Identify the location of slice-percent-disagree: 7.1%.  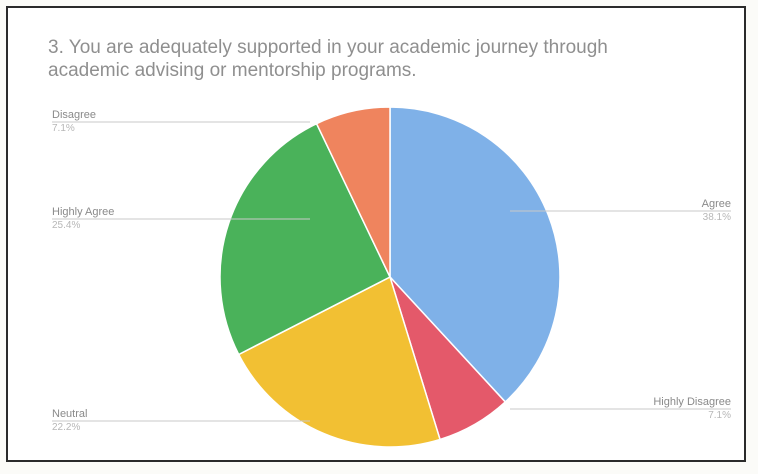
(63, 128).